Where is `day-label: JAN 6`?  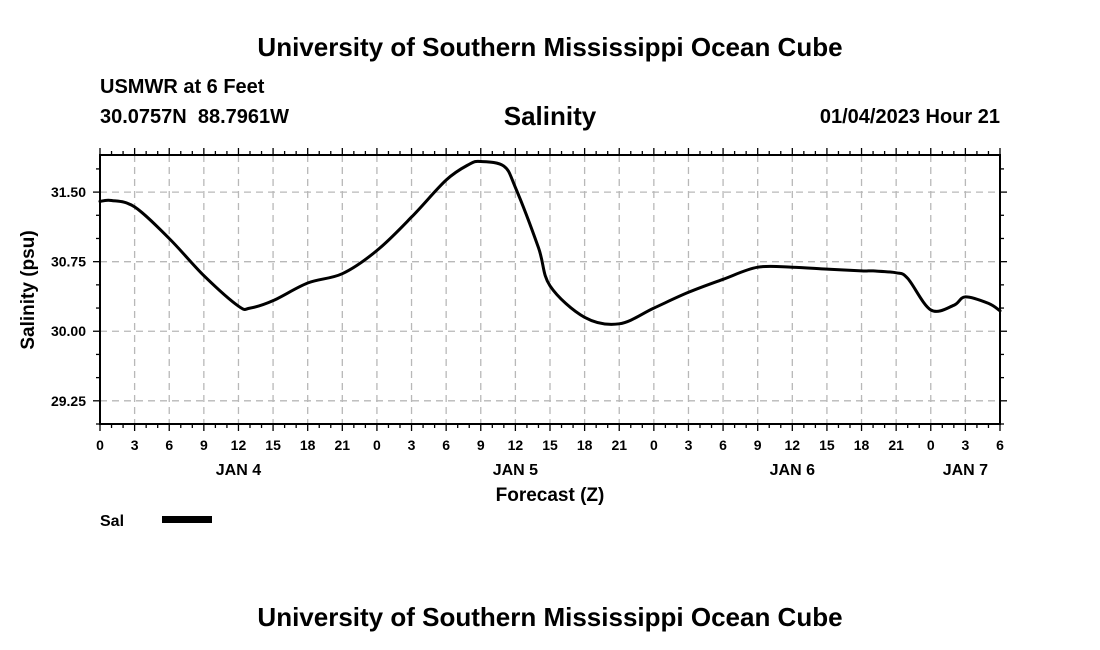 day-label: JAN 6 is located at coordinates (792, 470).